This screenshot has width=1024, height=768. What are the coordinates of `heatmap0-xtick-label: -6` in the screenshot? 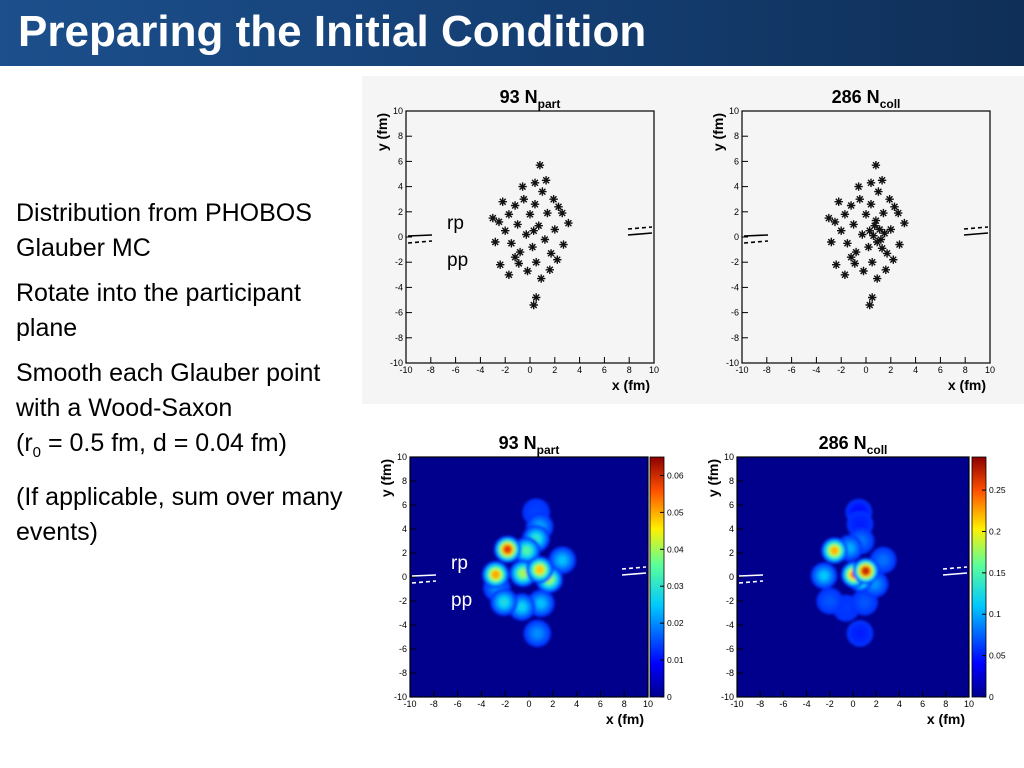 It's located at (458, 704).